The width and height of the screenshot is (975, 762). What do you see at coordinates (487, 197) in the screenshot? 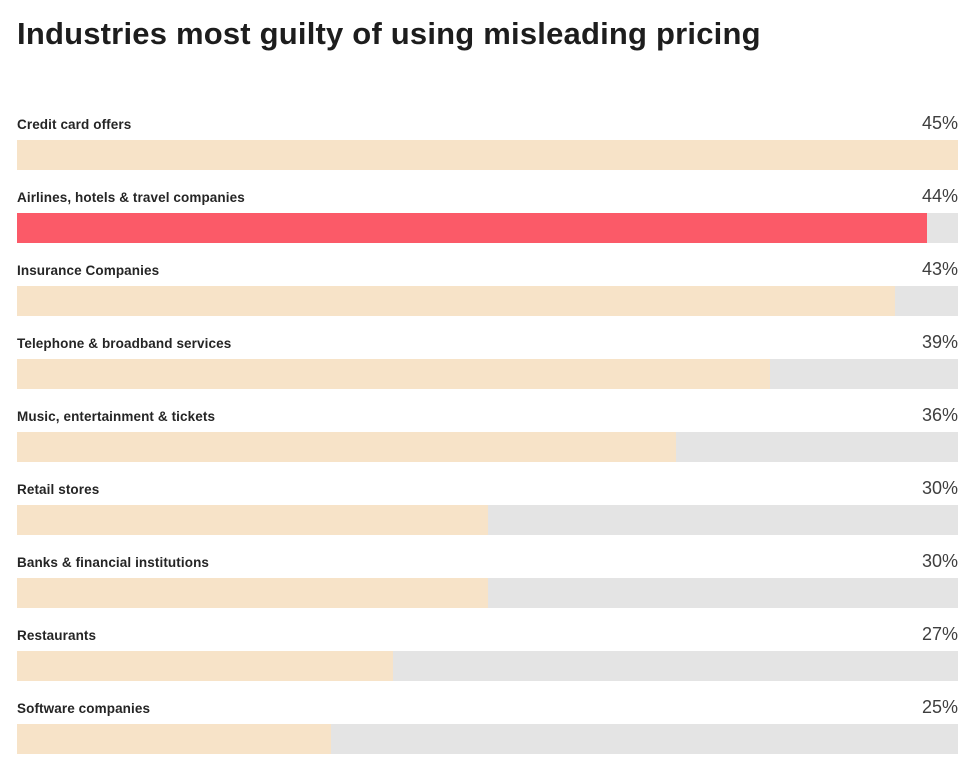
I see `bar-row-head: Airlines, hotels & travel companies 44%` at bounding box center [487, 197].